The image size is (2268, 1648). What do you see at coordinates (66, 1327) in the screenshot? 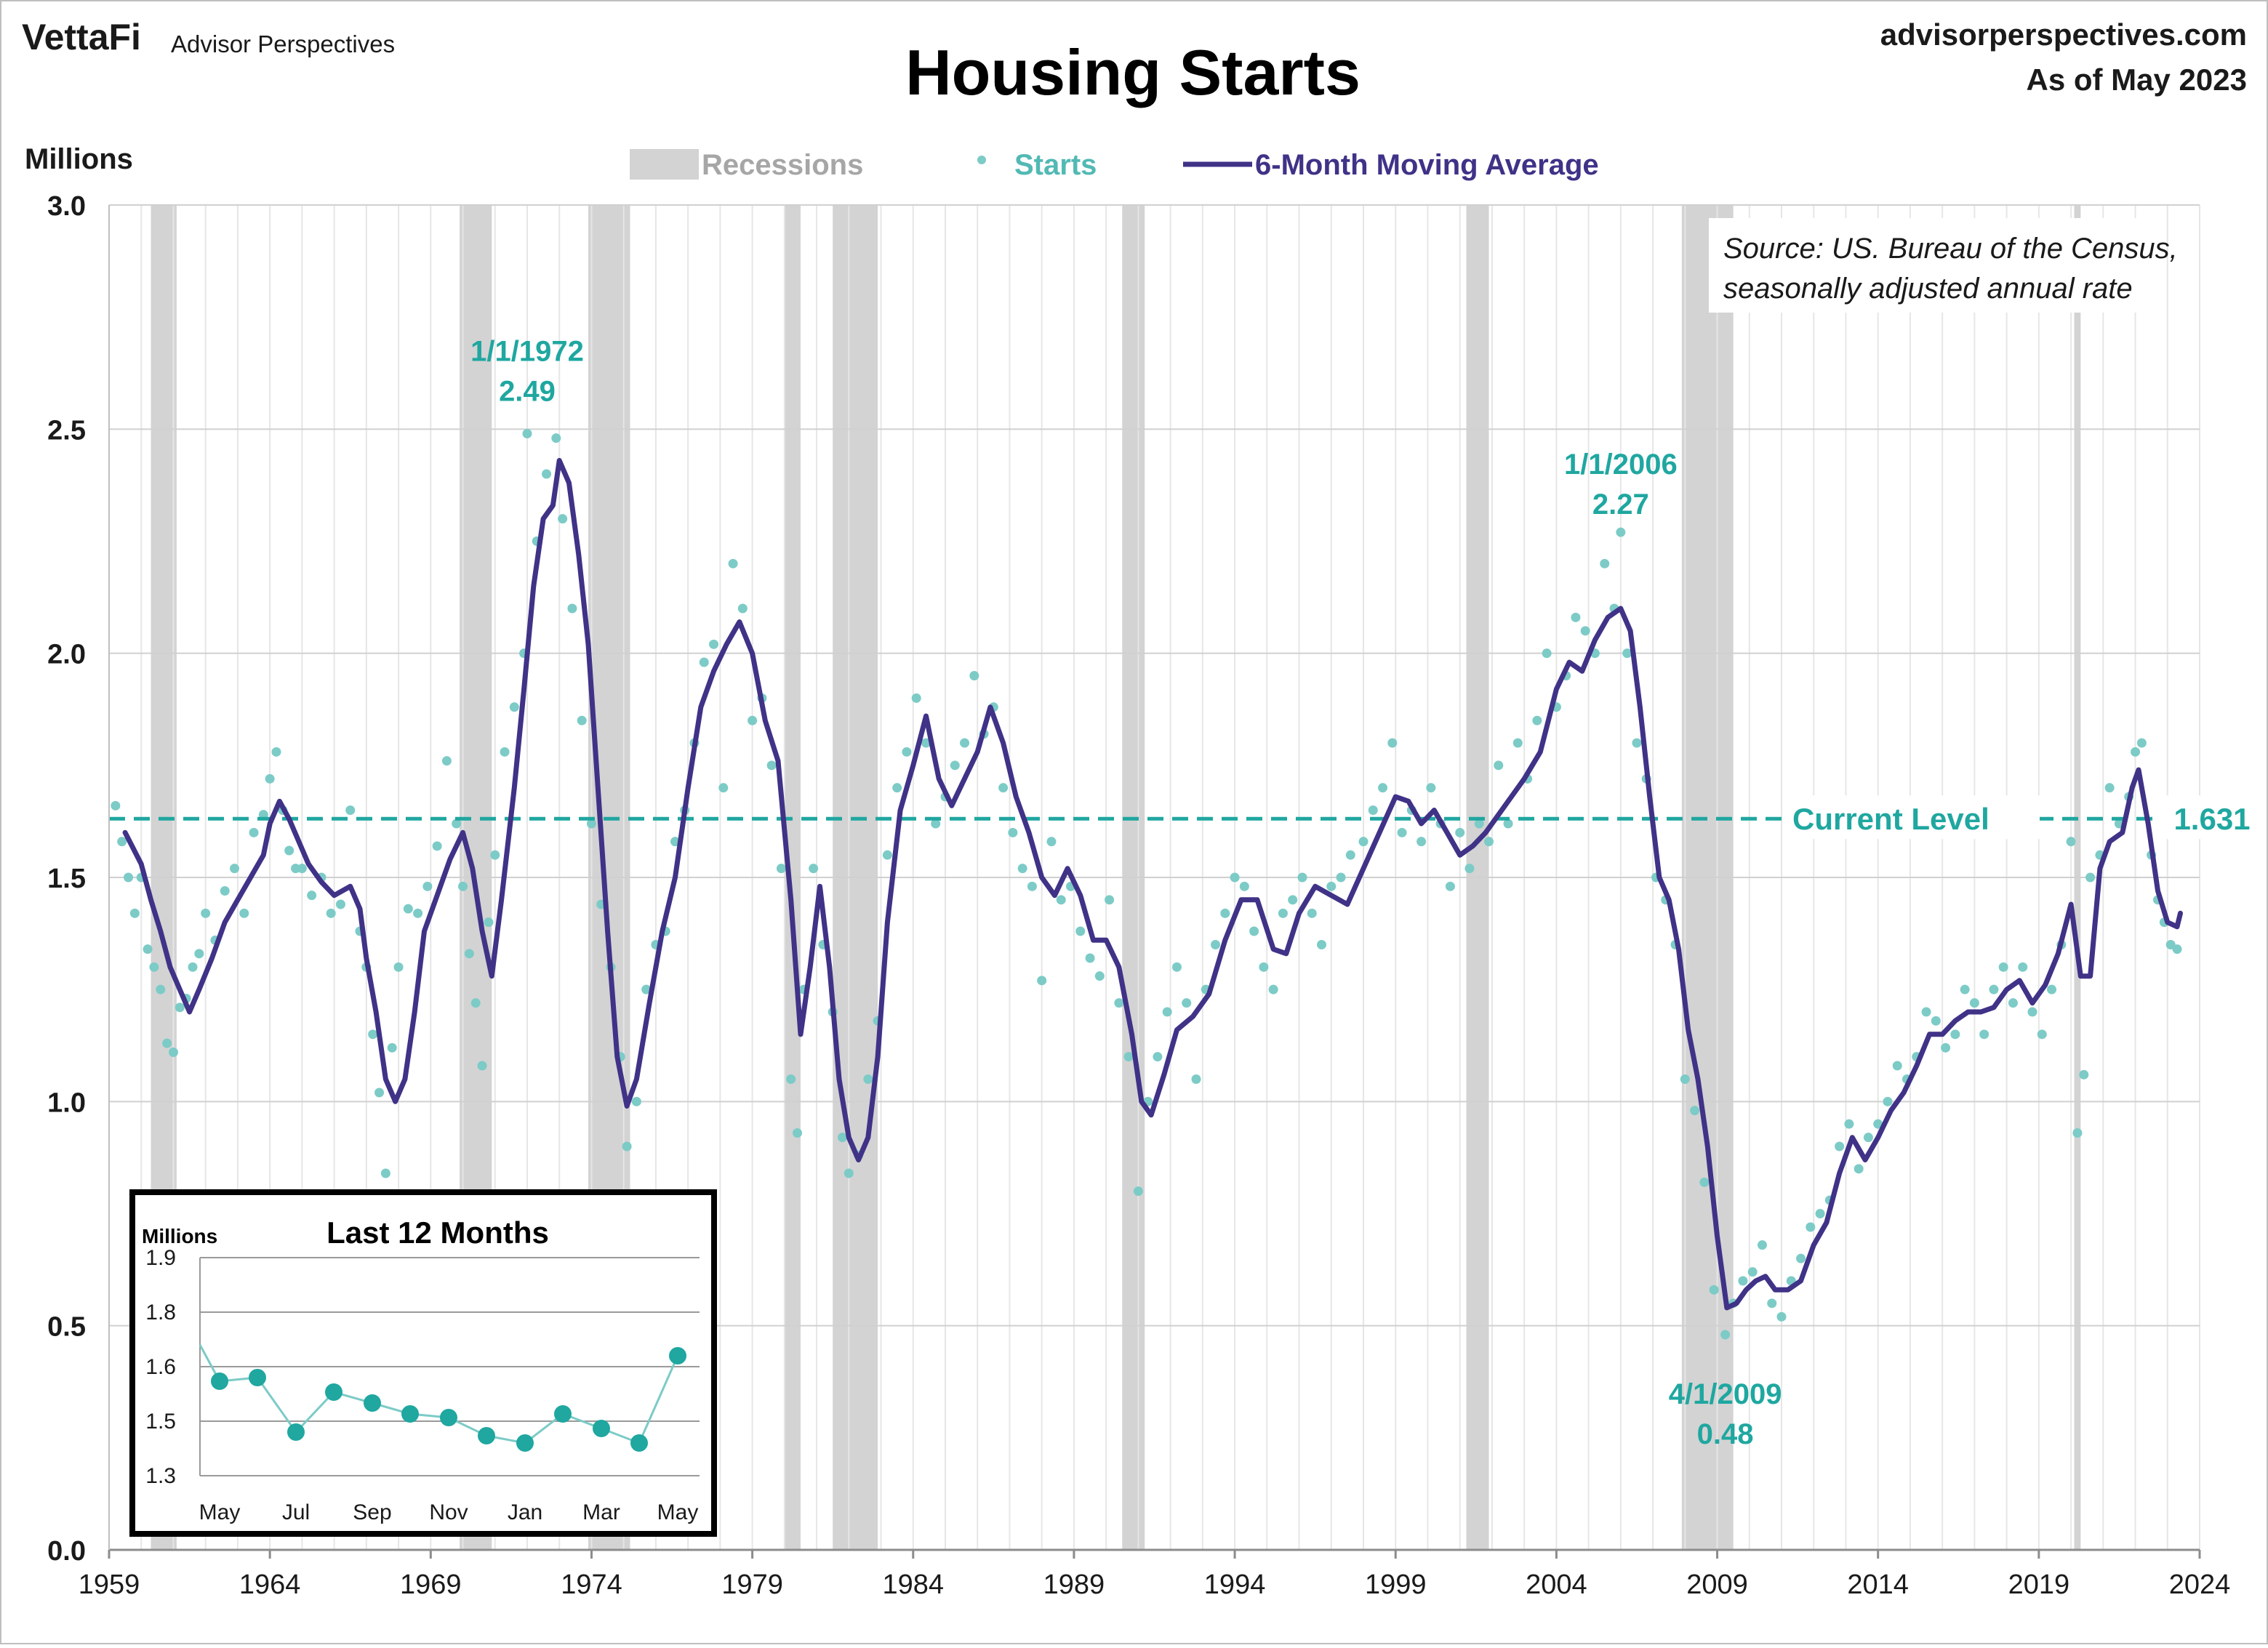
I see `y-tick-label: 0.5` at bounding box center [66, 1327].